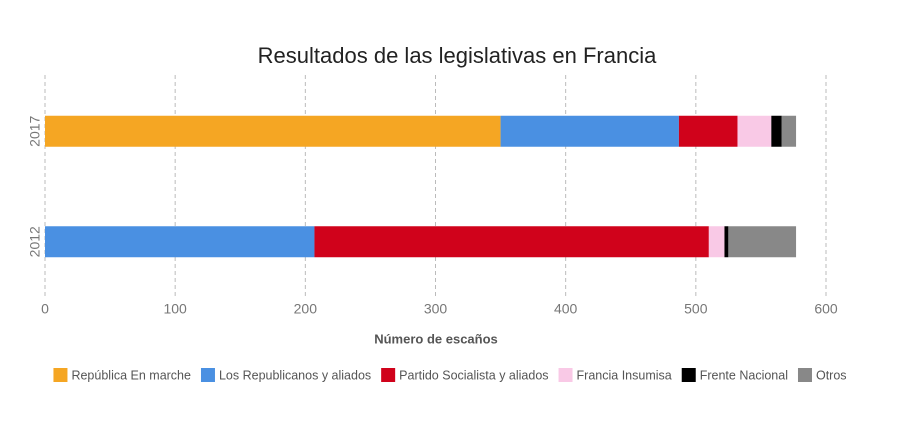 Image resolution: width=900 pixels, height=430 pixels. What do you see at coordinates (566, 309) in the screenshot?
I see `x-tick-label: 400` at bounding box center [566, 309].